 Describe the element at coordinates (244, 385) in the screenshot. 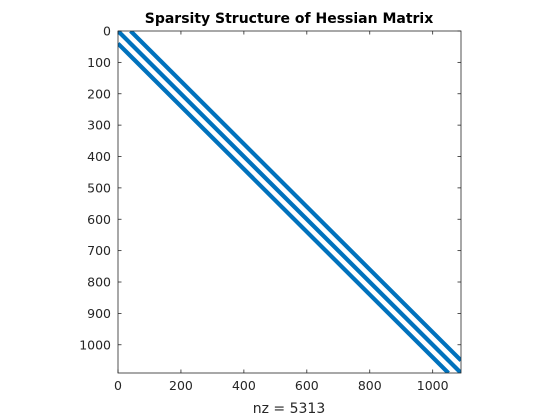

I see `x-tick-label: 400` at that location.